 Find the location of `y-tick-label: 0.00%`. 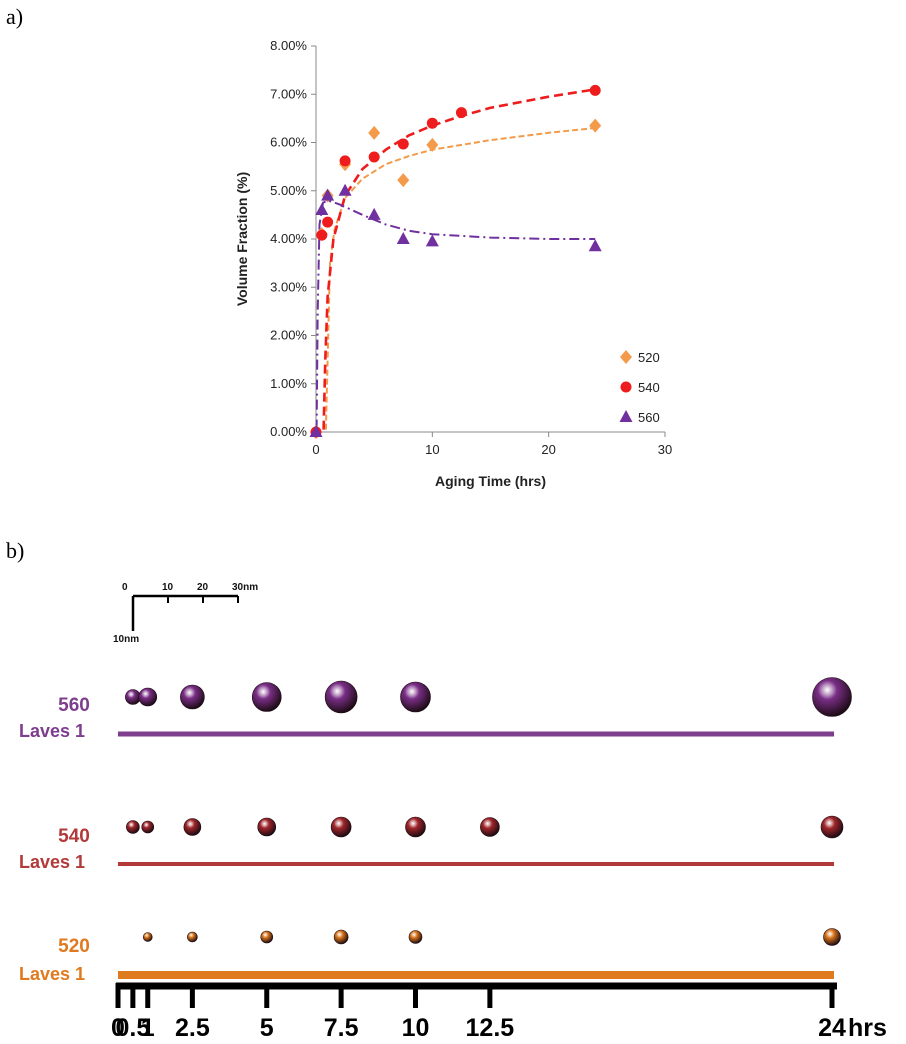

y-tick-label: 0.00% is located at coordinates (288, 431).